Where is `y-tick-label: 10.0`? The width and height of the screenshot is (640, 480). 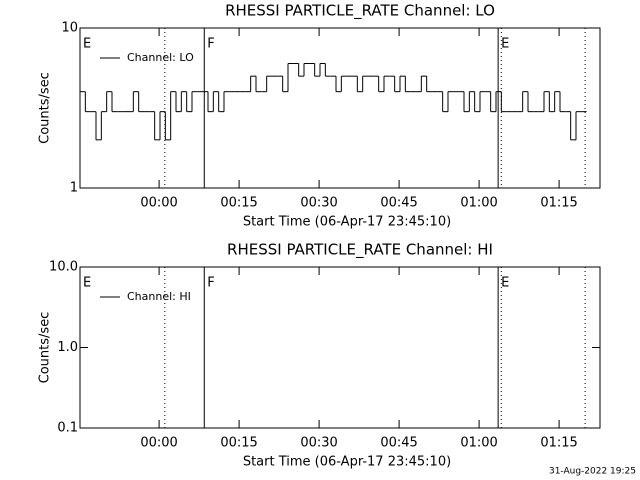
y-tick-label: 10.0 is located at coordinates (63, 267).